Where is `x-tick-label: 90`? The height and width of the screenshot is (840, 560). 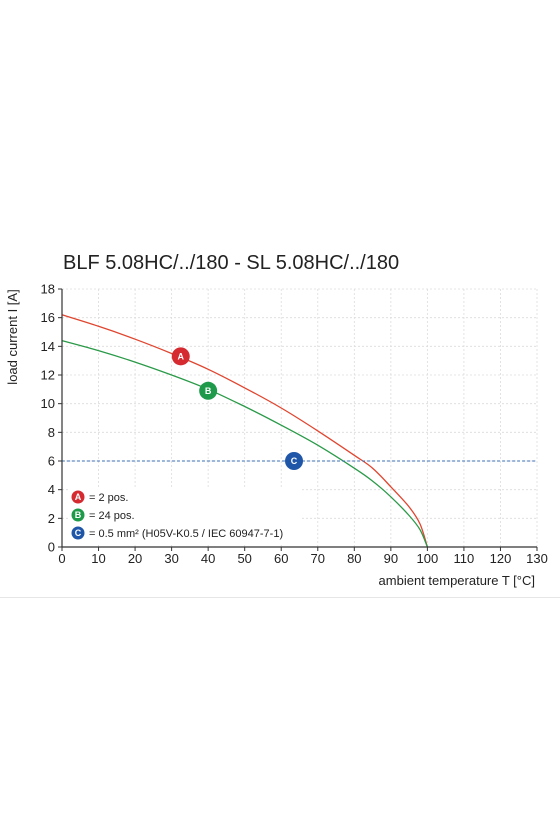
x-tick-label: 90 is located at coordinates (391, 558).